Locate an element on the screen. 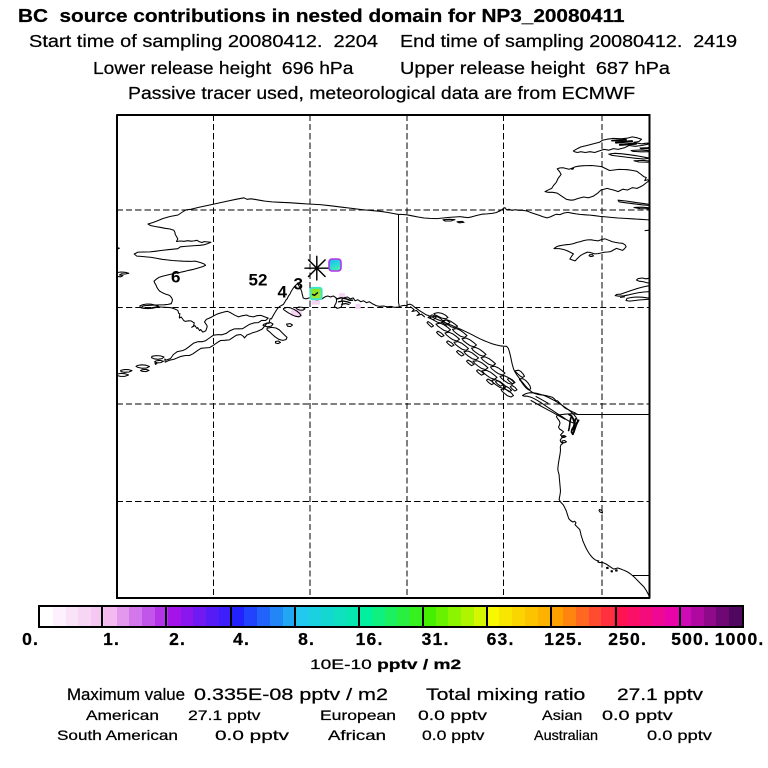 This screenshot has width=768, height=768. svg-text: 6 is located at coordinates (175, 277).